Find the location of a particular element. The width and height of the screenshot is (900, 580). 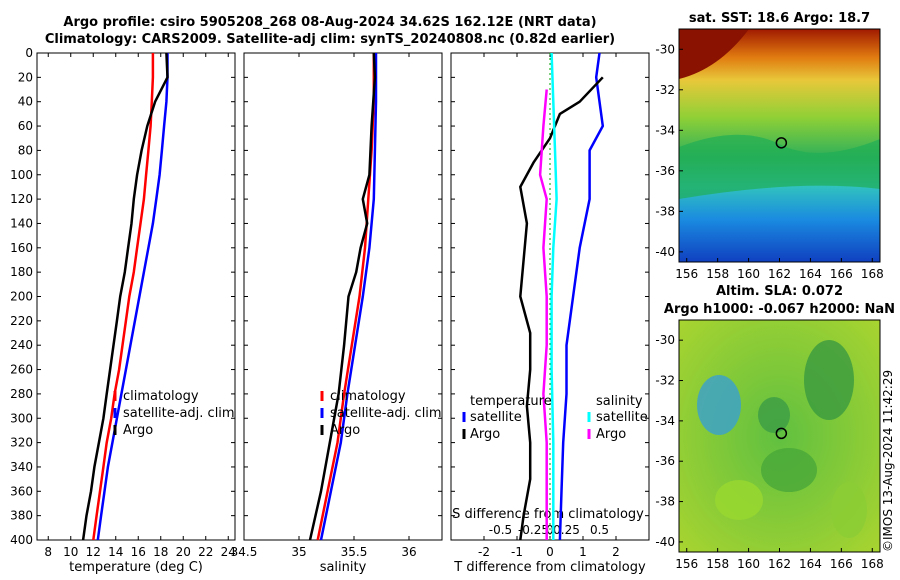

sst_map-ytick-label: -38 is located at coordinates (665, 211).